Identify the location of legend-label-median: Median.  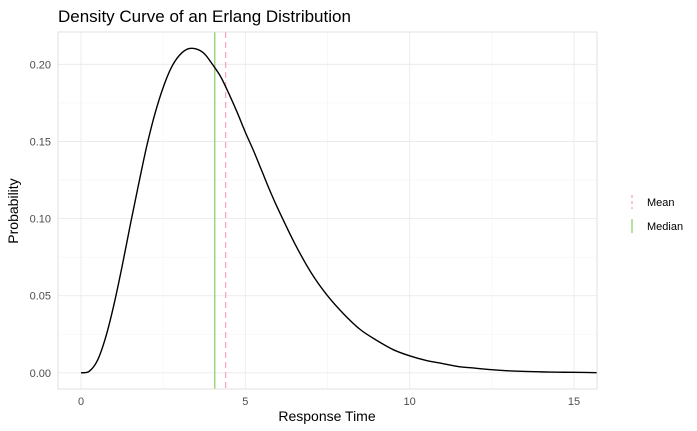
(665, 227).